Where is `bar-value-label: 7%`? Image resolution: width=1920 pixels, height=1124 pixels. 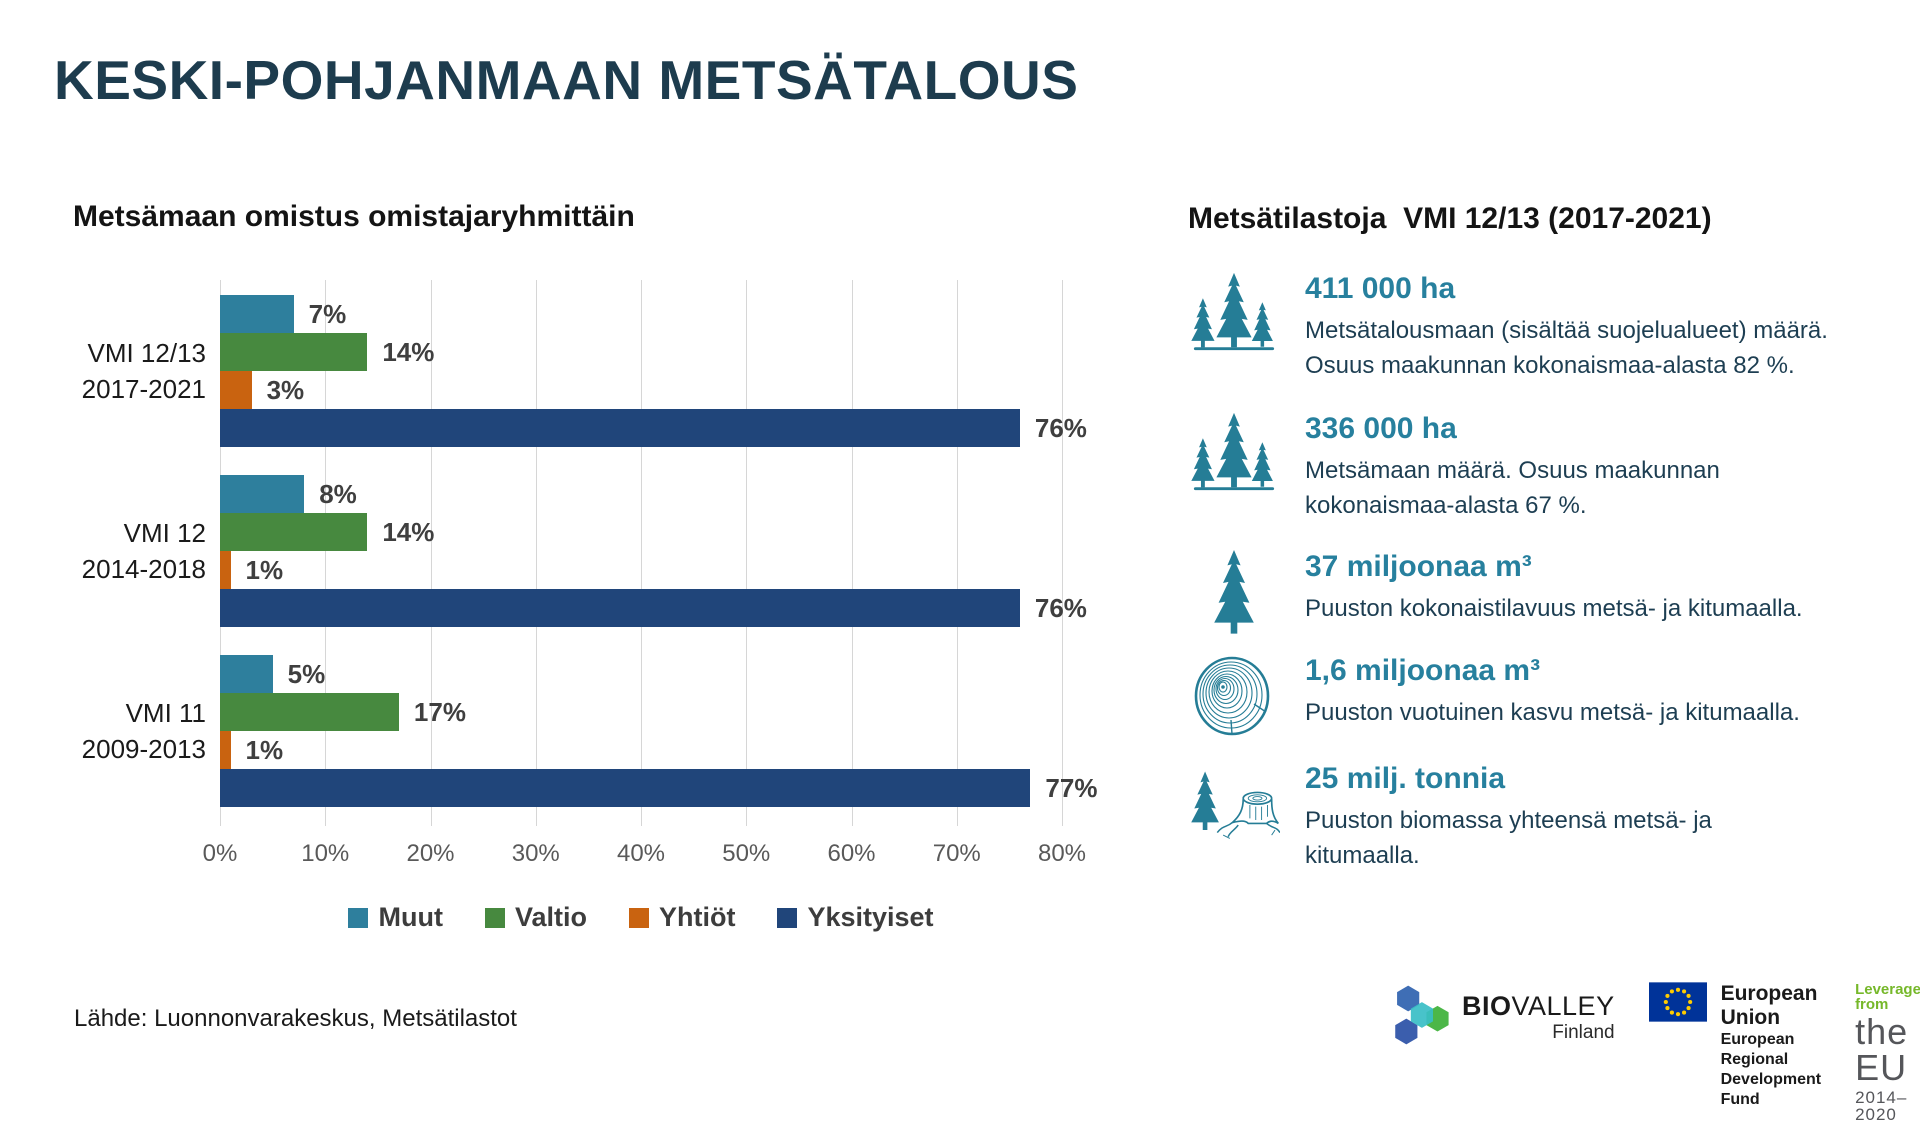 bar-value-label: 7% is located at coordinates (327, 314).